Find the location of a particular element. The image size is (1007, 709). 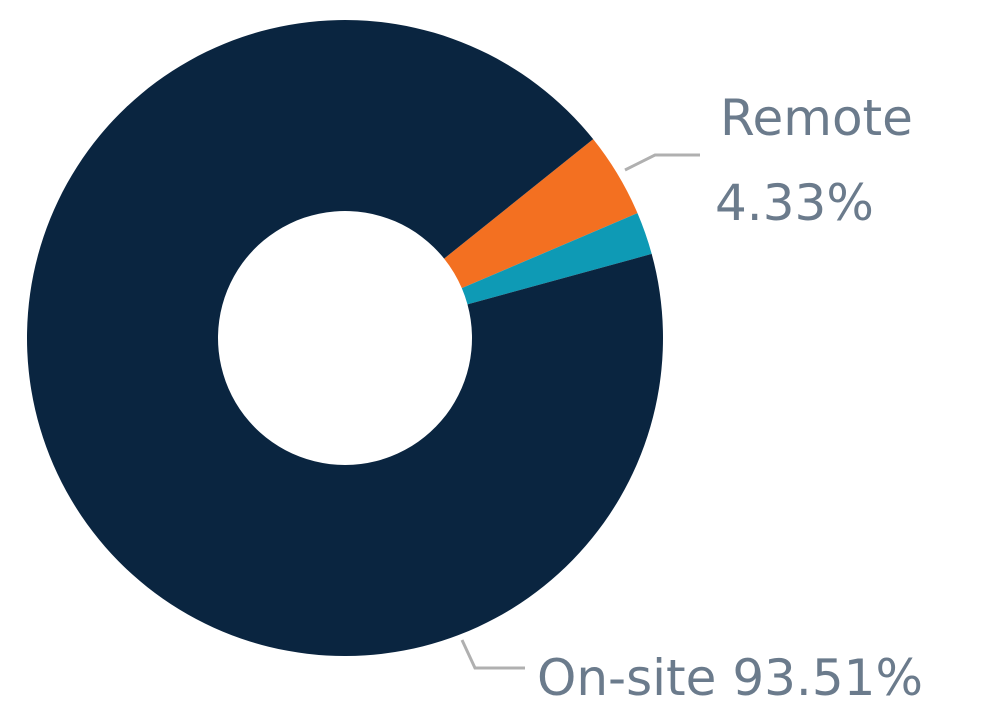

category-label: On-site is located at coordinates (626, 678).